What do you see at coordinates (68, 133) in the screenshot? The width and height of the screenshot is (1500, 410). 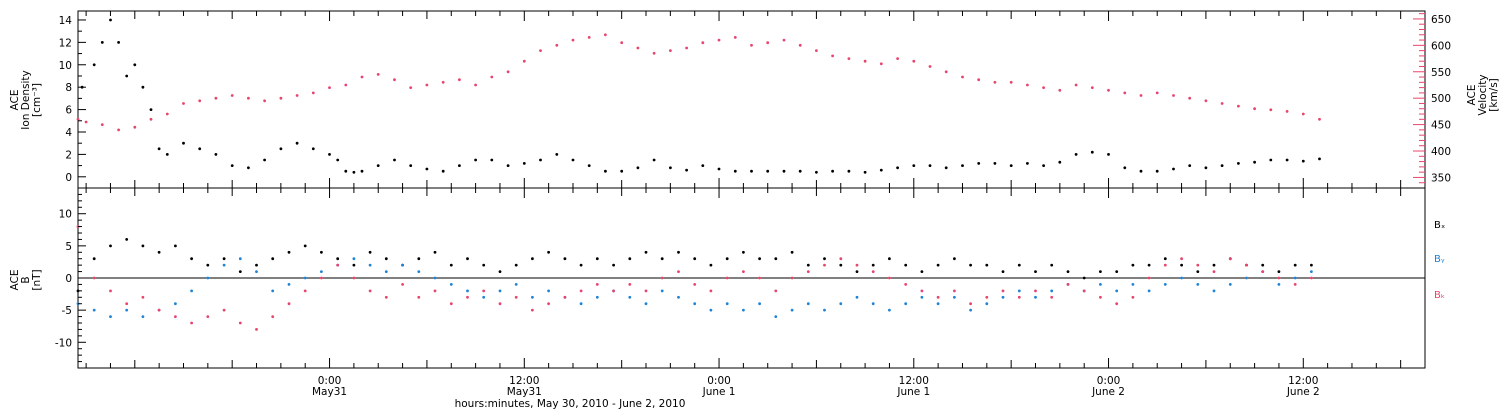 I see `density-tick-label: 4` at bounding box center [68, 133].